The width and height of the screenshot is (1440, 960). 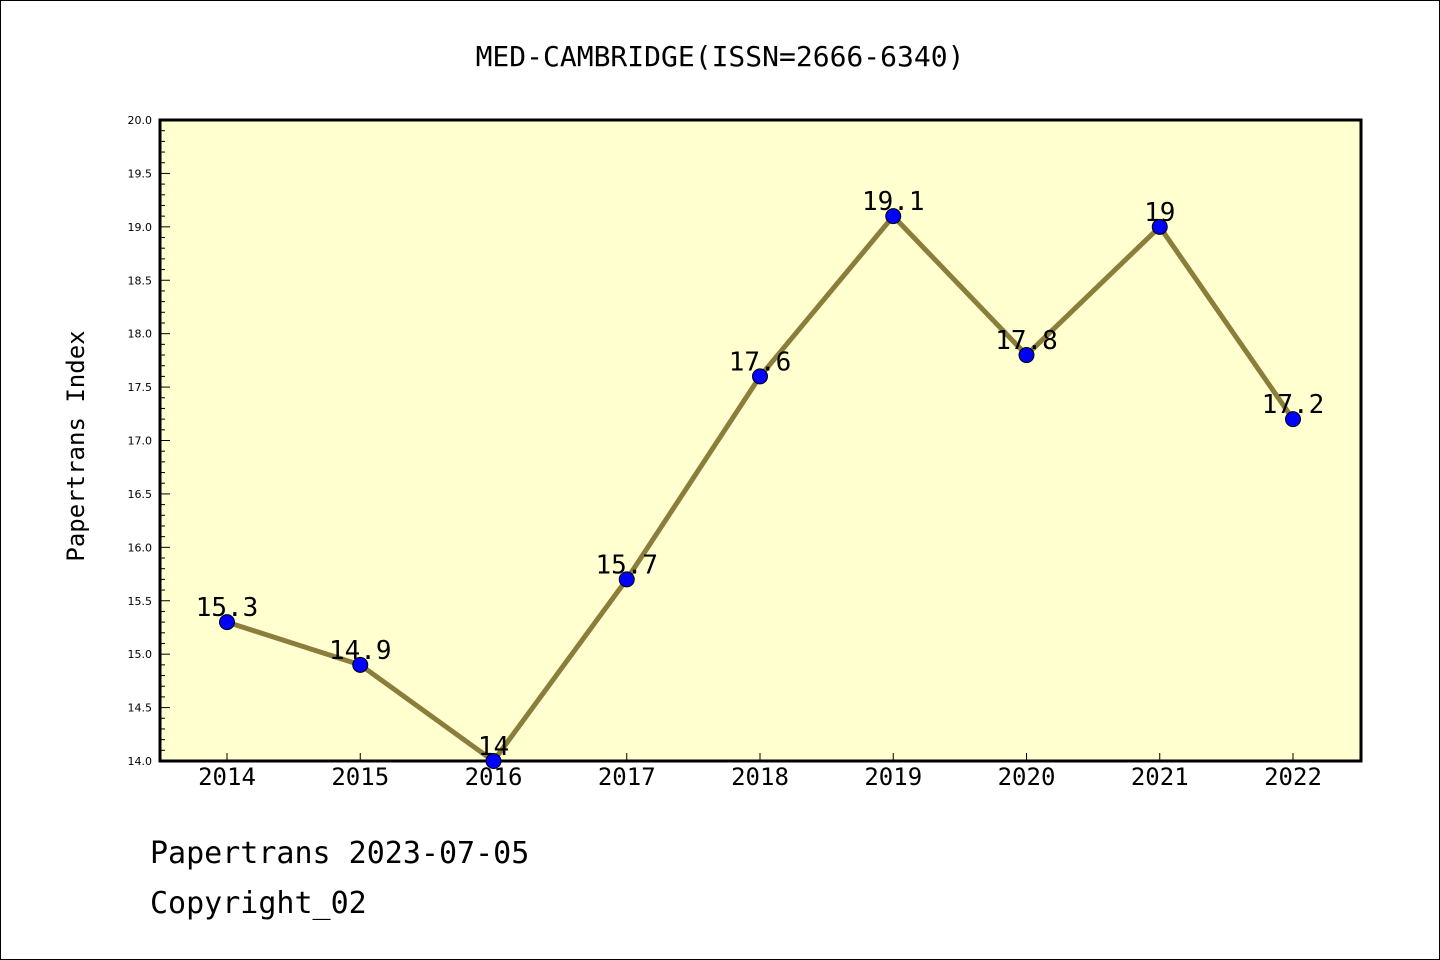 I want to click on data-label: 17.2, so click(x=1293, y=405).